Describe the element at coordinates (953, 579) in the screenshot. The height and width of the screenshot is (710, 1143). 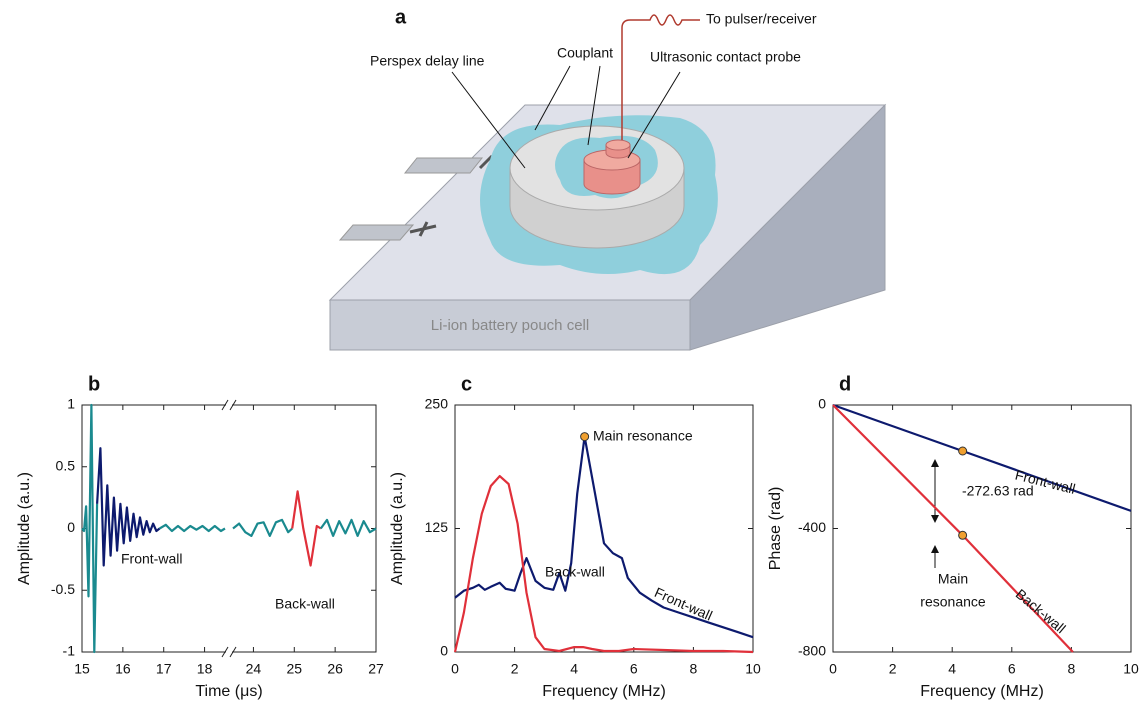
I see `annotation: Main` at that location.